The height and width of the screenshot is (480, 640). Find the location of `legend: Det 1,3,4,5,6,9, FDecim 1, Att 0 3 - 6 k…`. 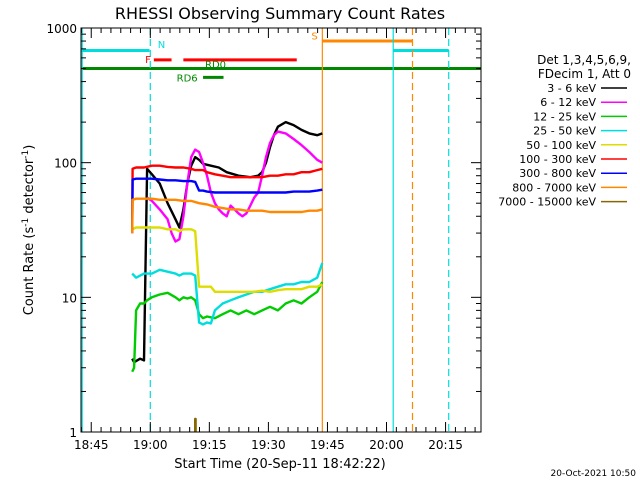

legend: Det 1,3,4,5,6,9, FDecim 1, Att 0 3 - 6 k… is located at coordinates (564, 131).